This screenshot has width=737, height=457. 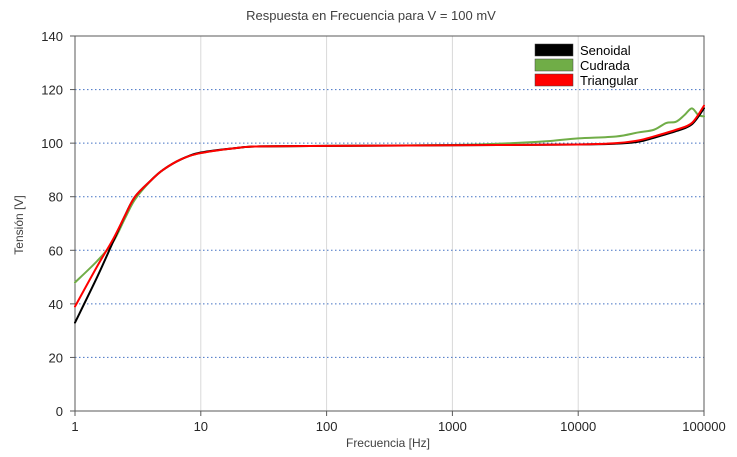 What do you see at coordinates (56, 250) in the screenshot?
I see `y-tick-label: 60` at bounding box center [56, 250].